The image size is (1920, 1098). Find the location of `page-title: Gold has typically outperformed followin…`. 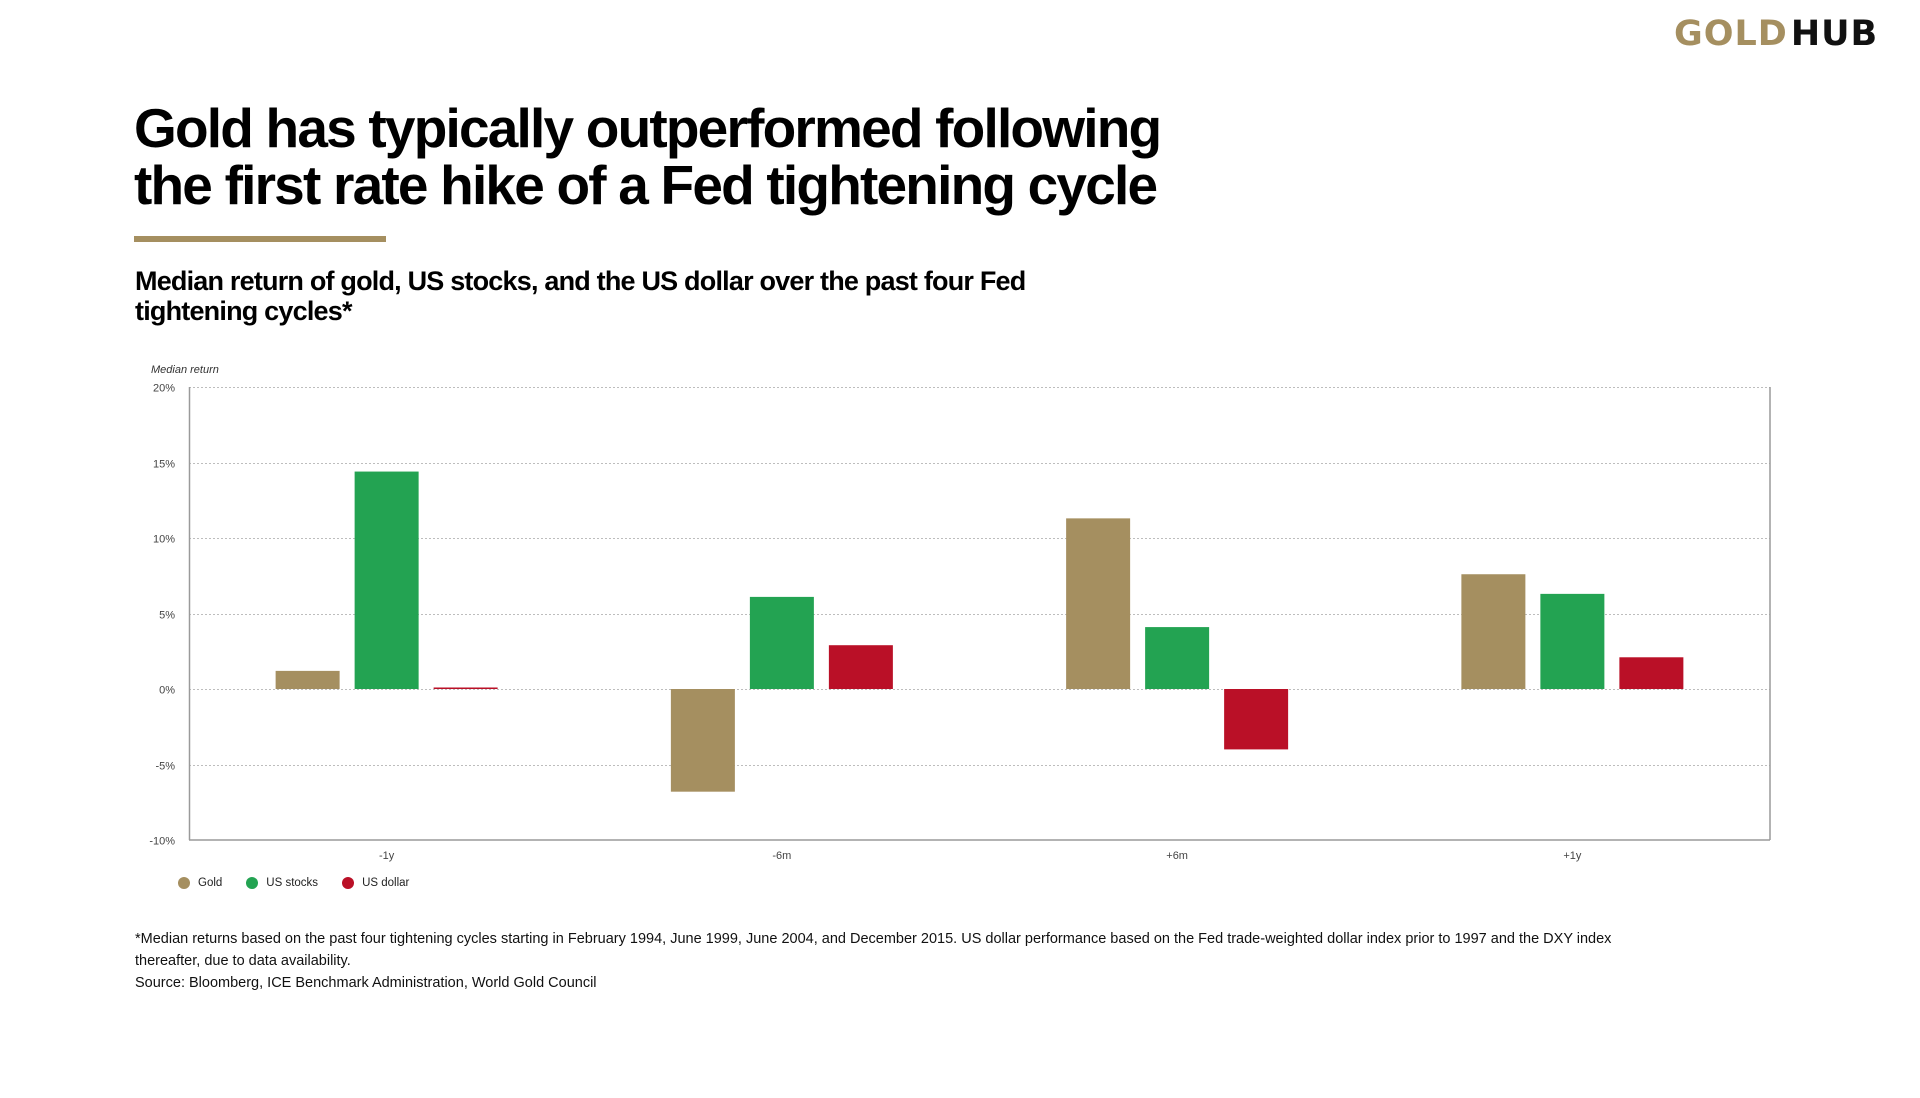

page-title: Gold has typically outperformed followin… is located at coordinates (684, 157).